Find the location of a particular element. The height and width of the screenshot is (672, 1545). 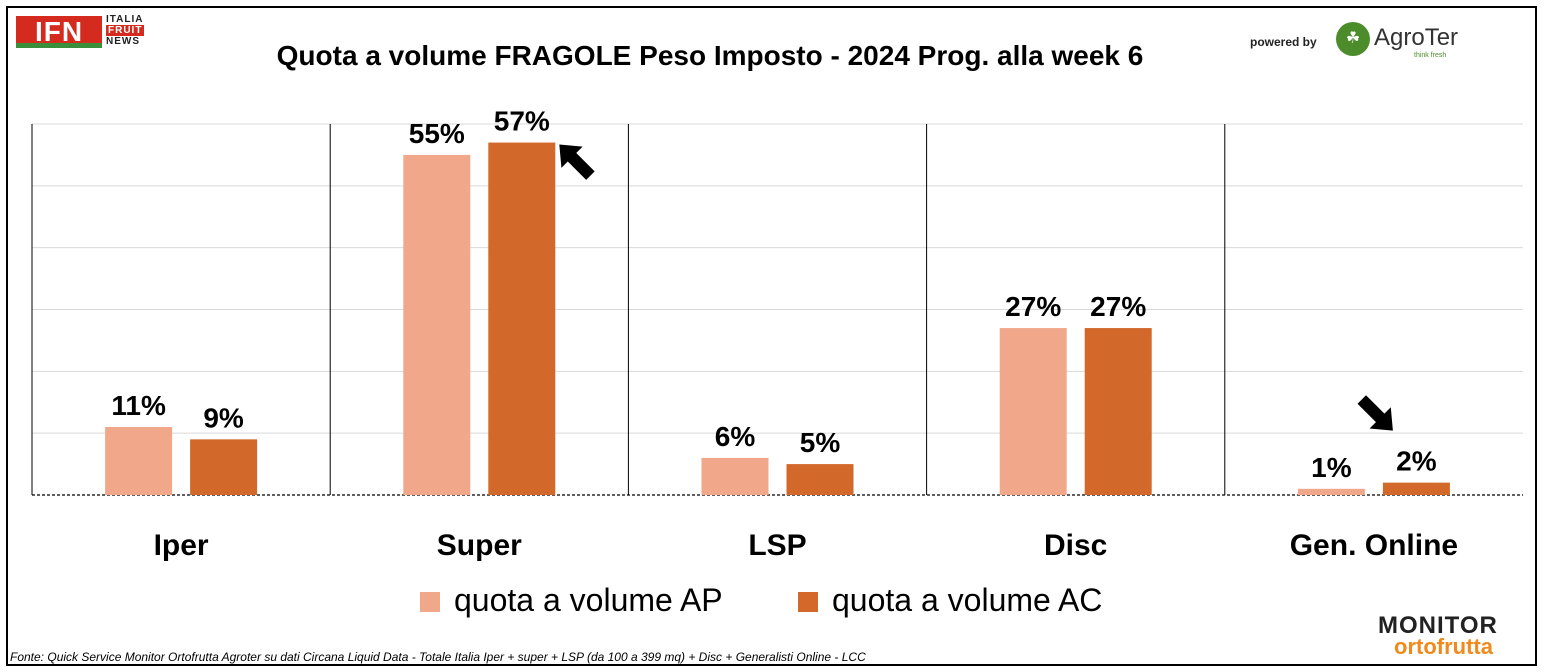

ifn-words: ITALIA FRUIT NEWS is located at coordinates (125, 30).